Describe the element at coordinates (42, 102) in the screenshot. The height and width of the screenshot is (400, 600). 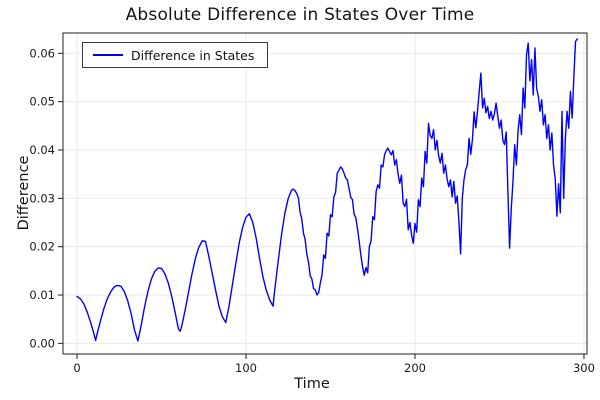
I see `y-tick-label: 0.05` at that location.